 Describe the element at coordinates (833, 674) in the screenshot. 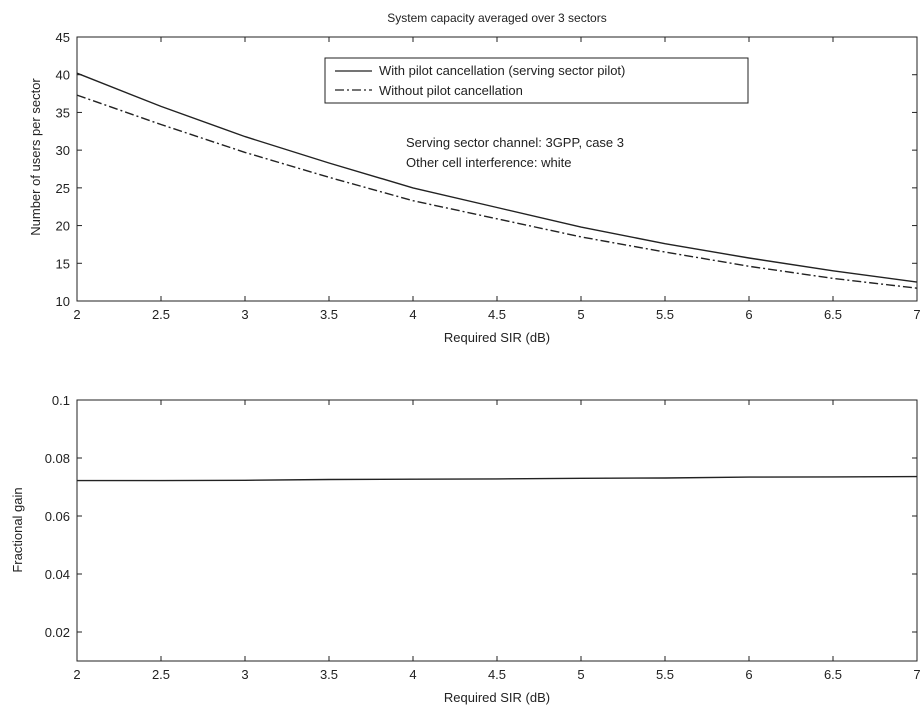

I see `bottom-chart-x-tick-label: 6.5` at that location.